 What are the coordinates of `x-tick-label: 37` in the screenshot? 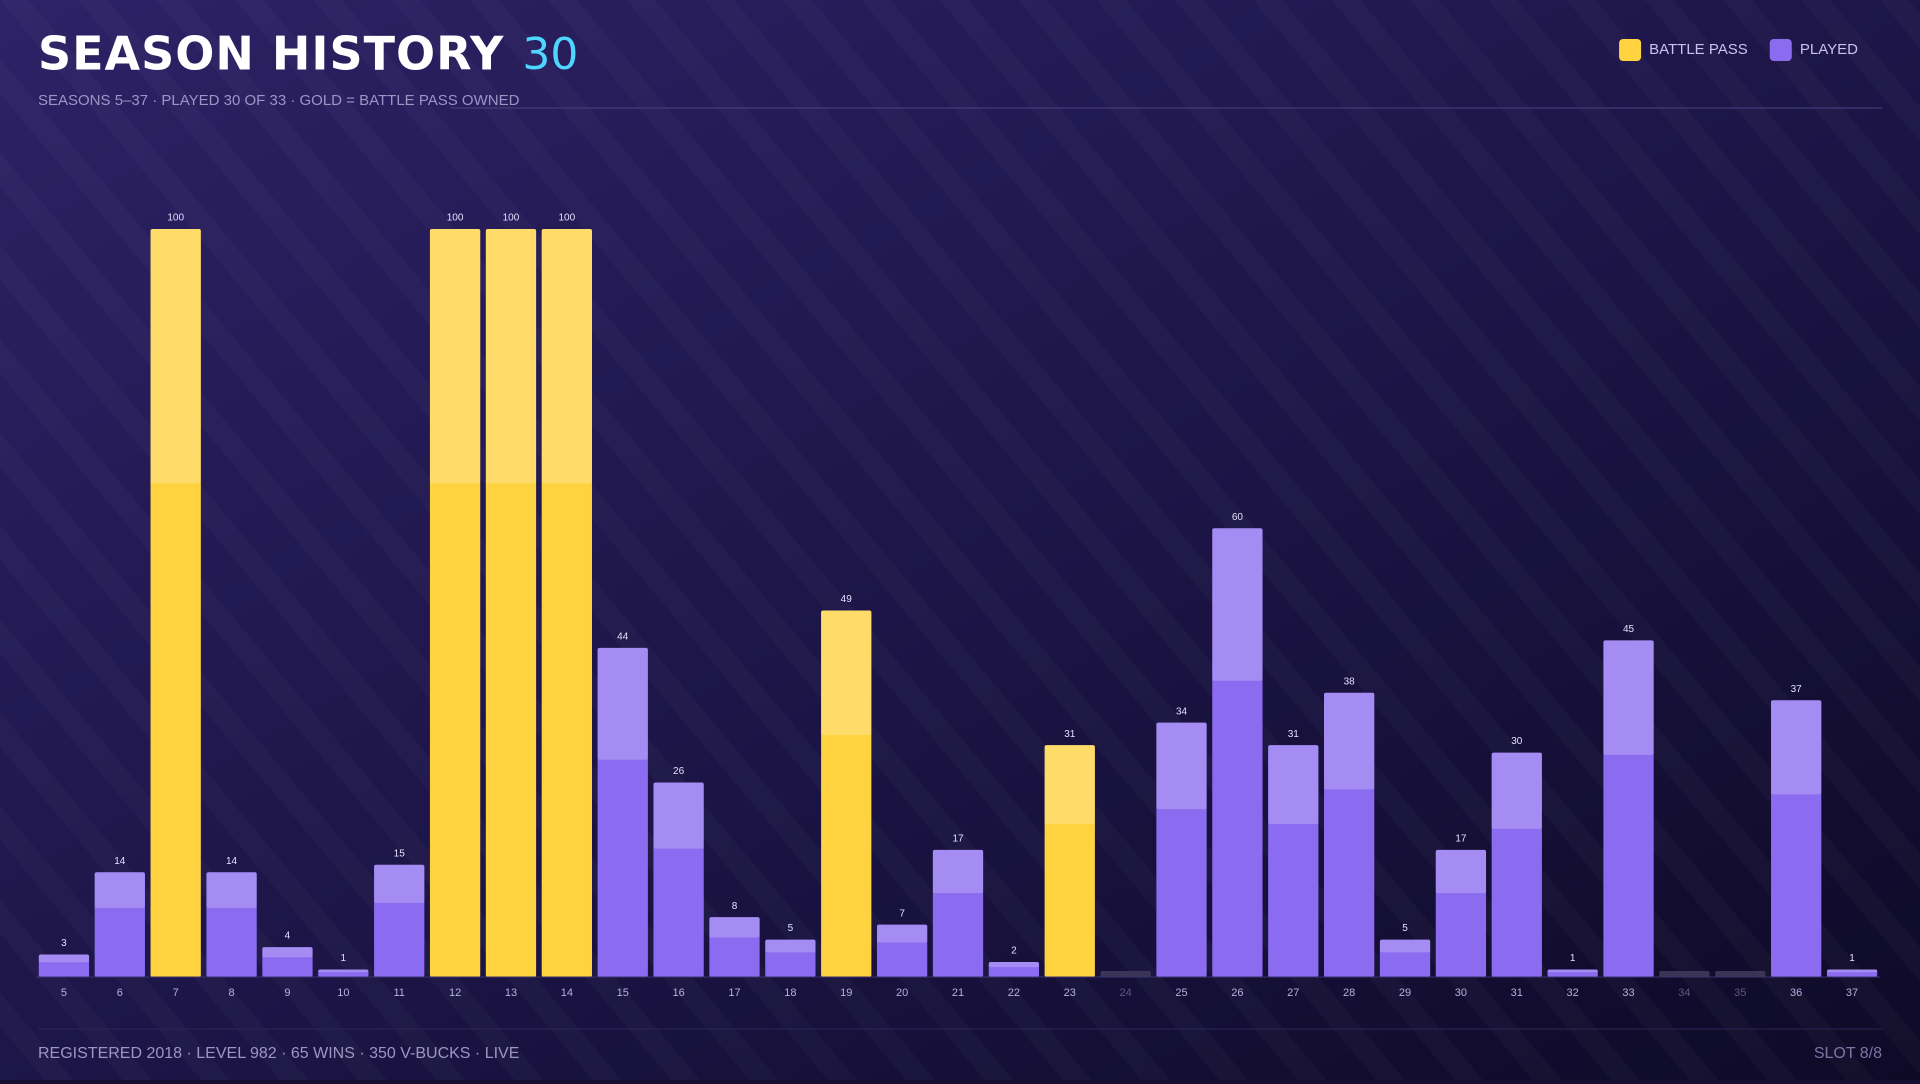 It's located at (1852, 993).